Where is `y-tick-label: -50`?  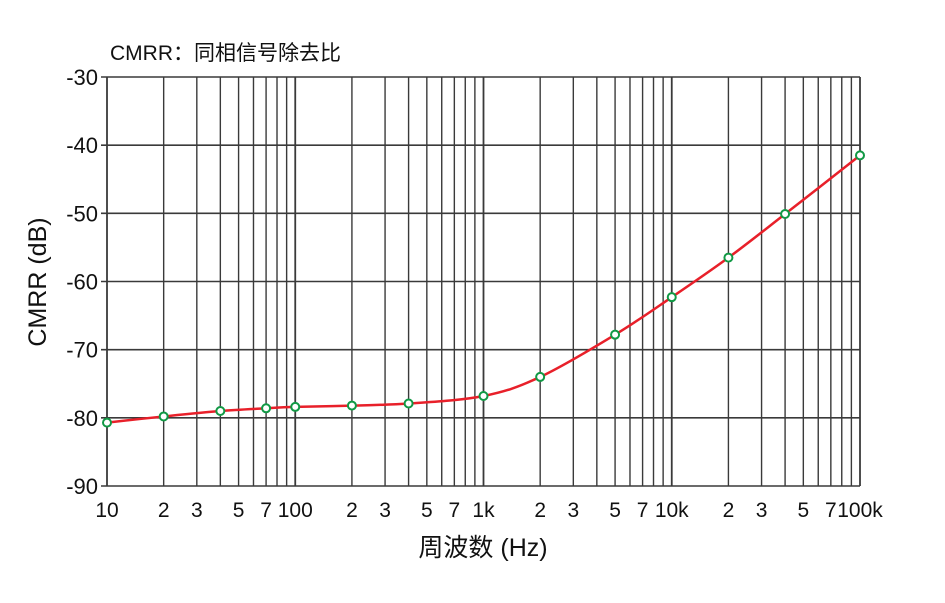 y-tick-label: -50 is located at coordinates (82, 213).